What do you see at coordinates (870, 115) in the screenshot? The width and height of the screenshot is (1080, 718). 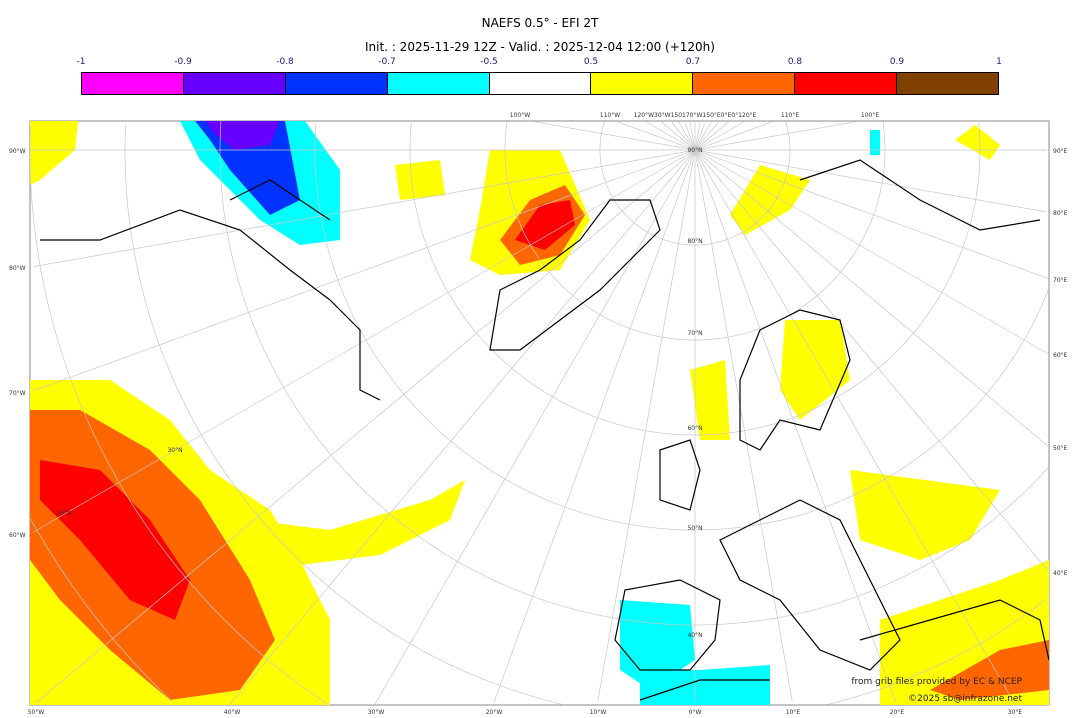 I see `top-axis-label: 100°E` at bounding box center [870, 115].